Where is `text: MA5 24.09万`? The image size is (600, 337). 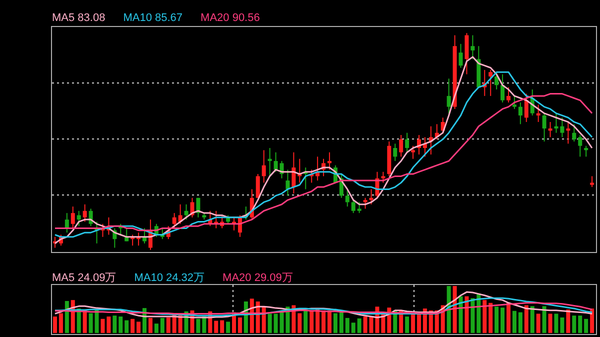
text: MA5 24.09万 is located at coordinates (84, 278).